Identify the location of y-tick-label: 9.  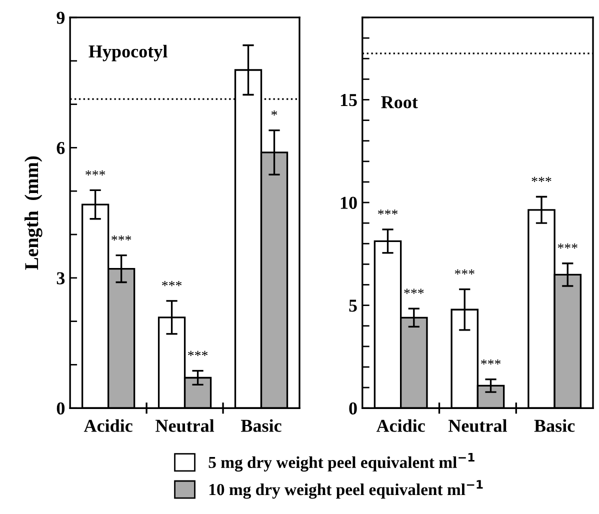
(60, 18).